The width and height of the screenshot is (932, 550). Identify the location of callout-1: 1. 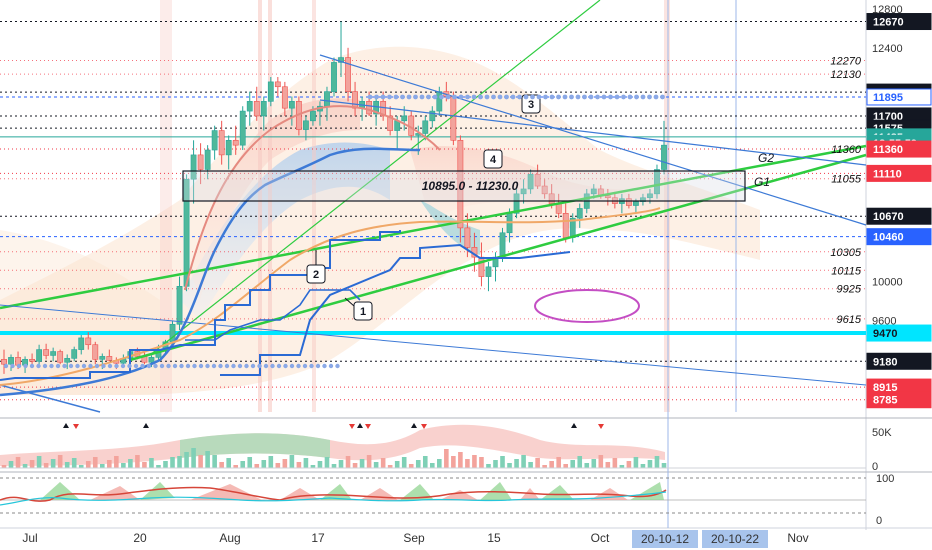
(363, 311).